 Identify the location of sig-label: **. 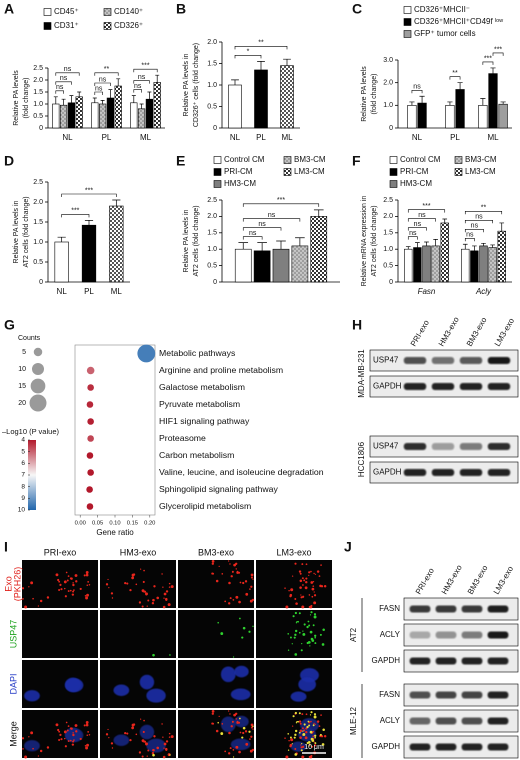
(107, 69).